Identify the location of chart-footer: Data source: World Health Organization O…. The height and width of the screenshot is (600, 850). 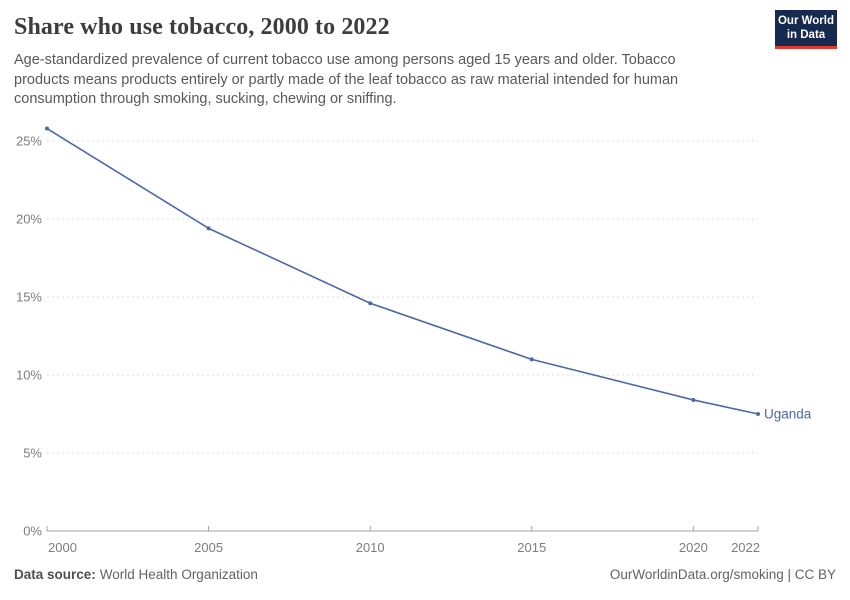
(425, 574).